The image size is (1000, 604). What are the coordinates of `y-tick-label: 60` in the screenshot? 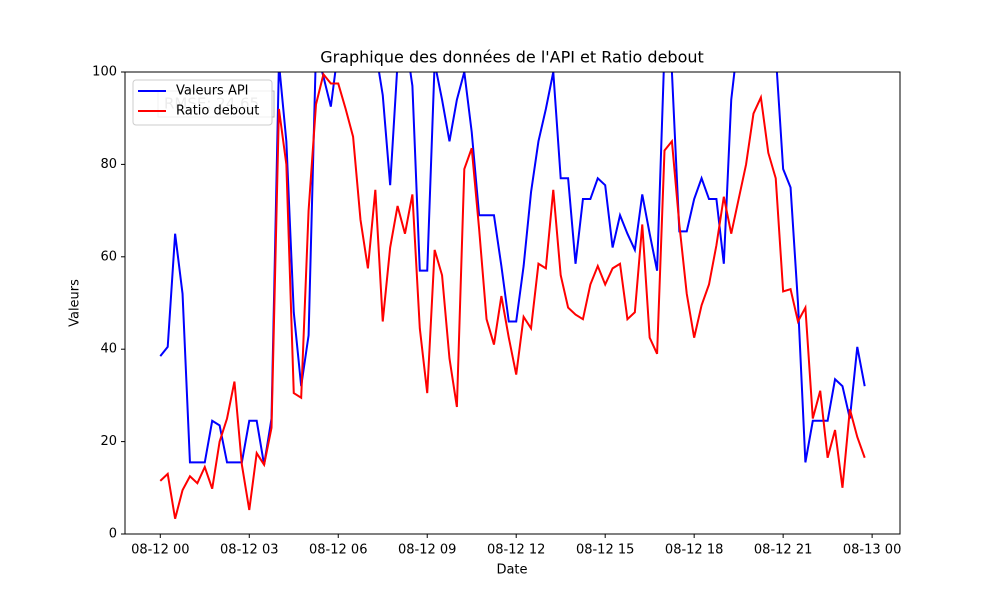 It's located at (108, 256).